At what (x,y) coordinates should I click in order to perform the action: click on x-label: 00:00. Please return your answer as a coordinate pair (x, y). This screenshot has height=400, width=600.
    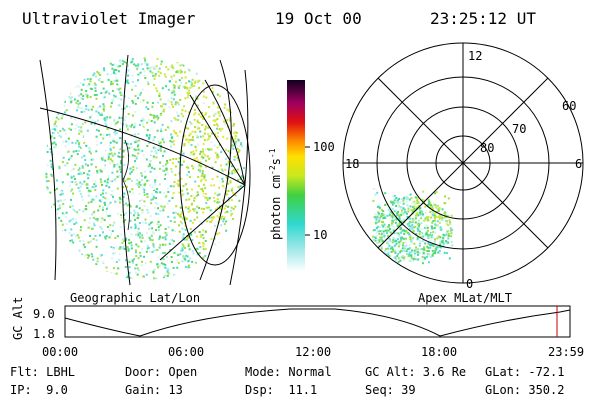
    Looking at the image, I should click on (60, 352).